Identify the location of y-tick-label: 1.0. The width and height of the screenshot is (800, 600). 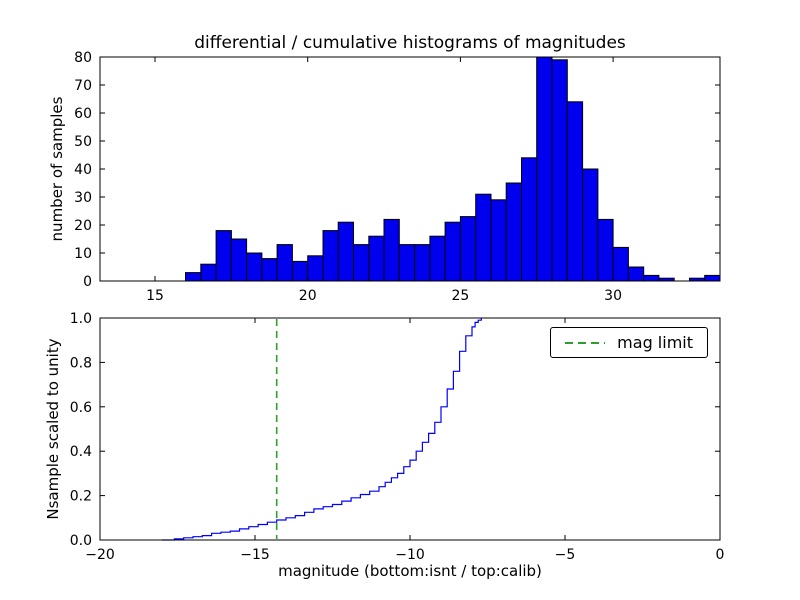
(81, 319).